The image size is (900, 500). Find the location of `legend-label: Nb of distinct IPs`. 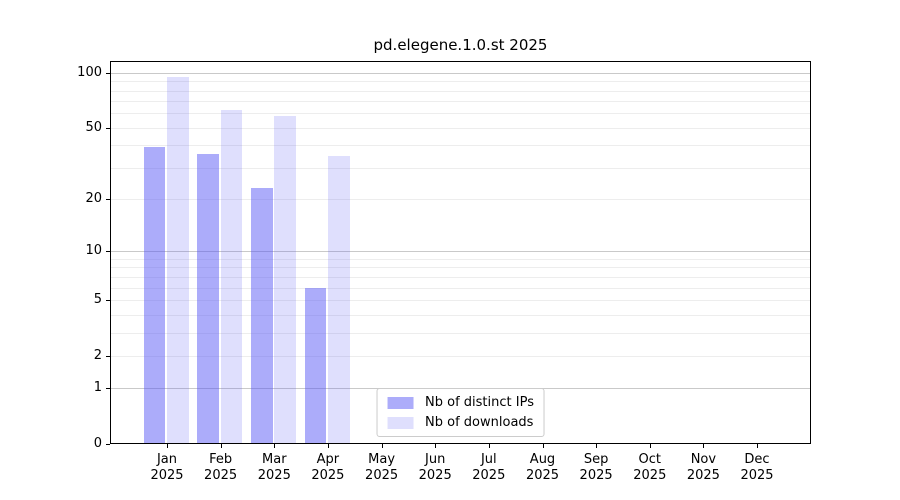

legend-label: Nb of distinct IPs is located at coordinates (479, 402).